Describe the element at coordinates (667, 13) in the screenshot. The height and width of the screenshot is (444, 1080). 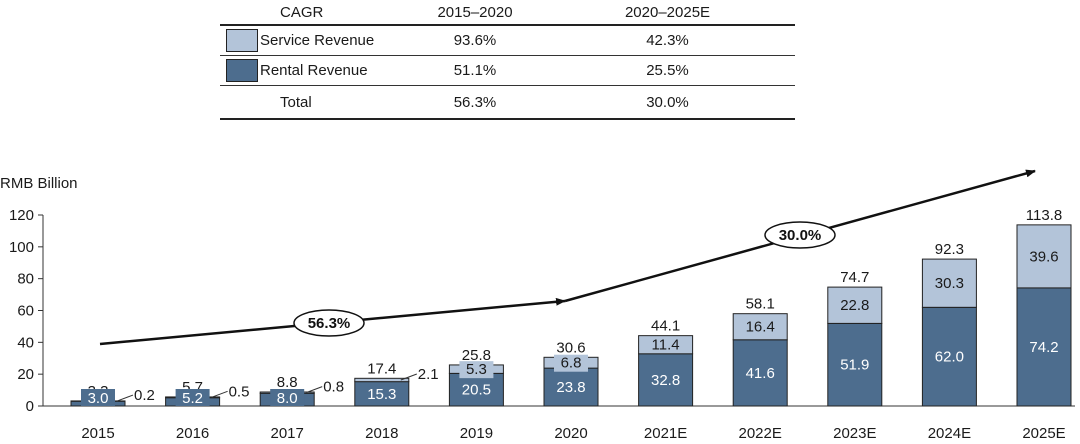
I see `period-2-header: 2020–2025E` at that location.